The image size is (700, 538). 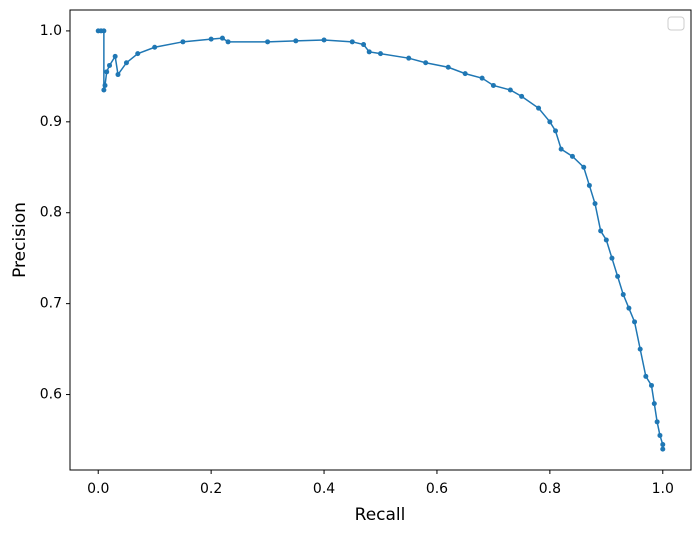 I want to click on y-tick-label: 1.0, so click(x=51, y=31).